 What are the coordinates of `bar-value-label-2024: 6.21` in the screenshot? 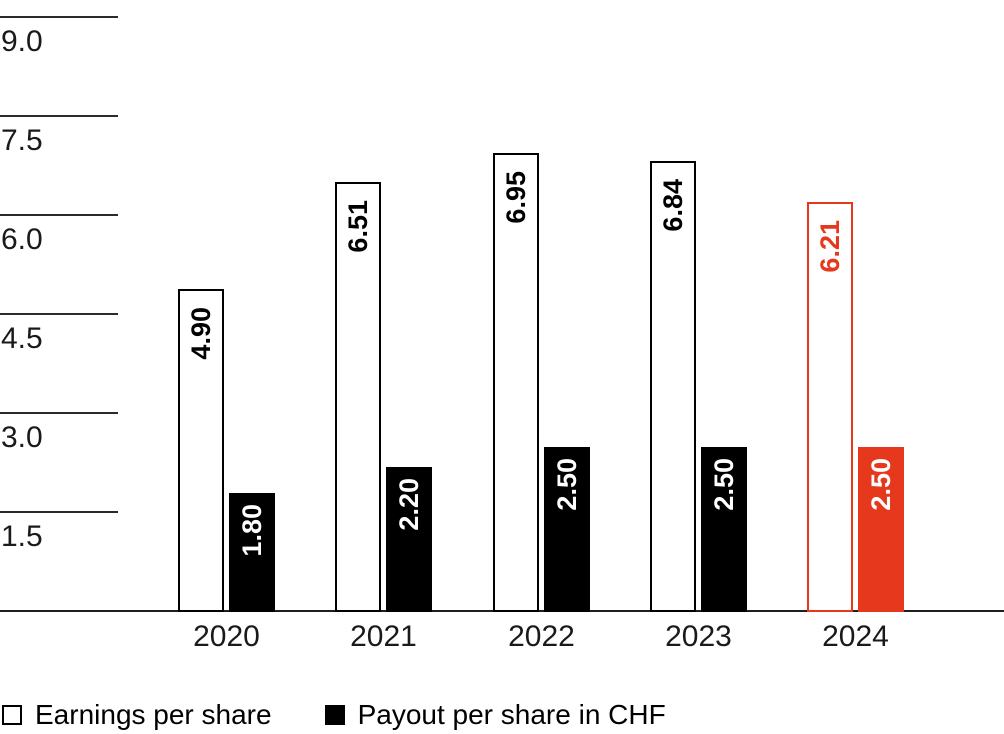 It's located at (829, 246).